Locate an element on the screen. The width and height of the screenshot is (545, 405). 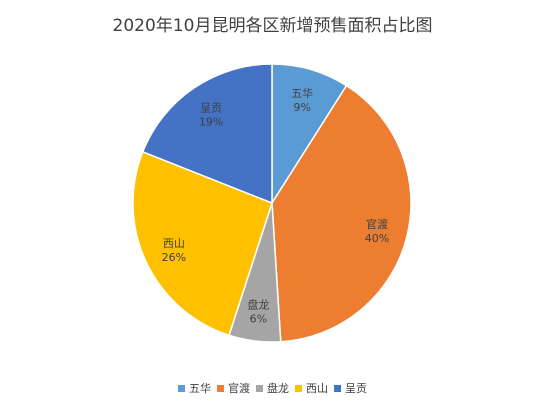
legend-label: 西山 is located at coordinates (317, 388).